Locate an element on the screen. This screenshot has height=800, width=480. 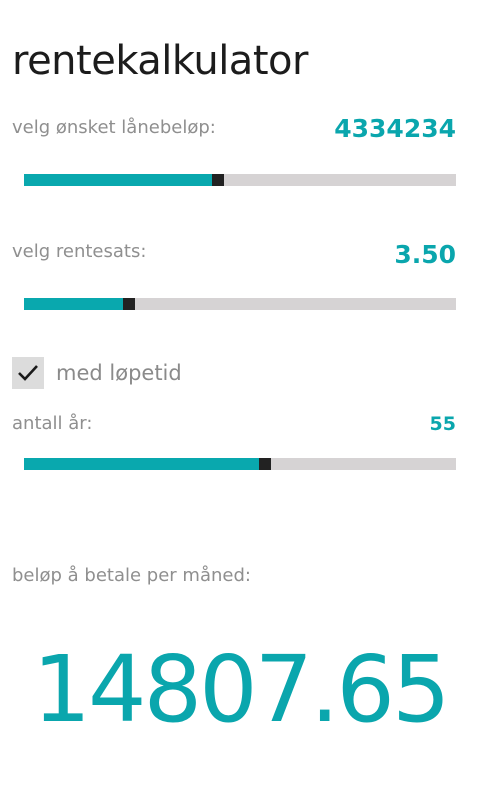
term-checkbox is located at coordinates (28, 373).